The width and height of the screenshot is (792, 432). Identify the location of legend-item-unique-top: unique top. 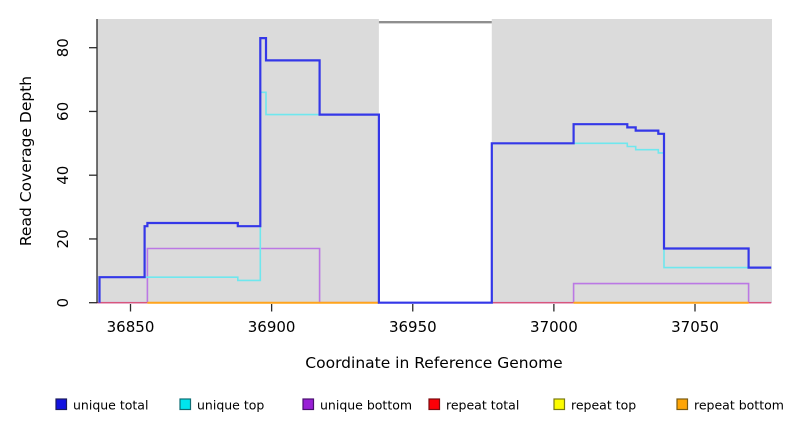
(221, 405).